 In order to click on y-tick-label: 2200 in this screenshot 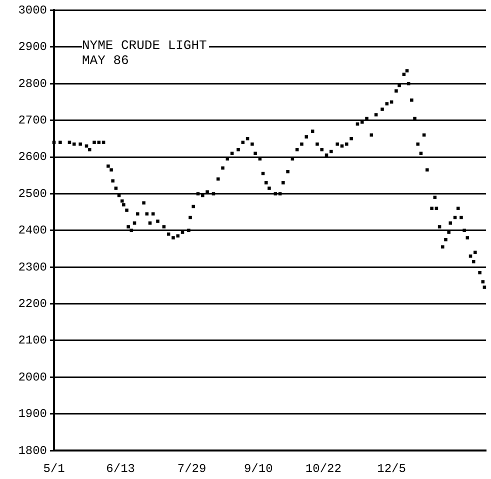, I will do `click(32, 303)`.